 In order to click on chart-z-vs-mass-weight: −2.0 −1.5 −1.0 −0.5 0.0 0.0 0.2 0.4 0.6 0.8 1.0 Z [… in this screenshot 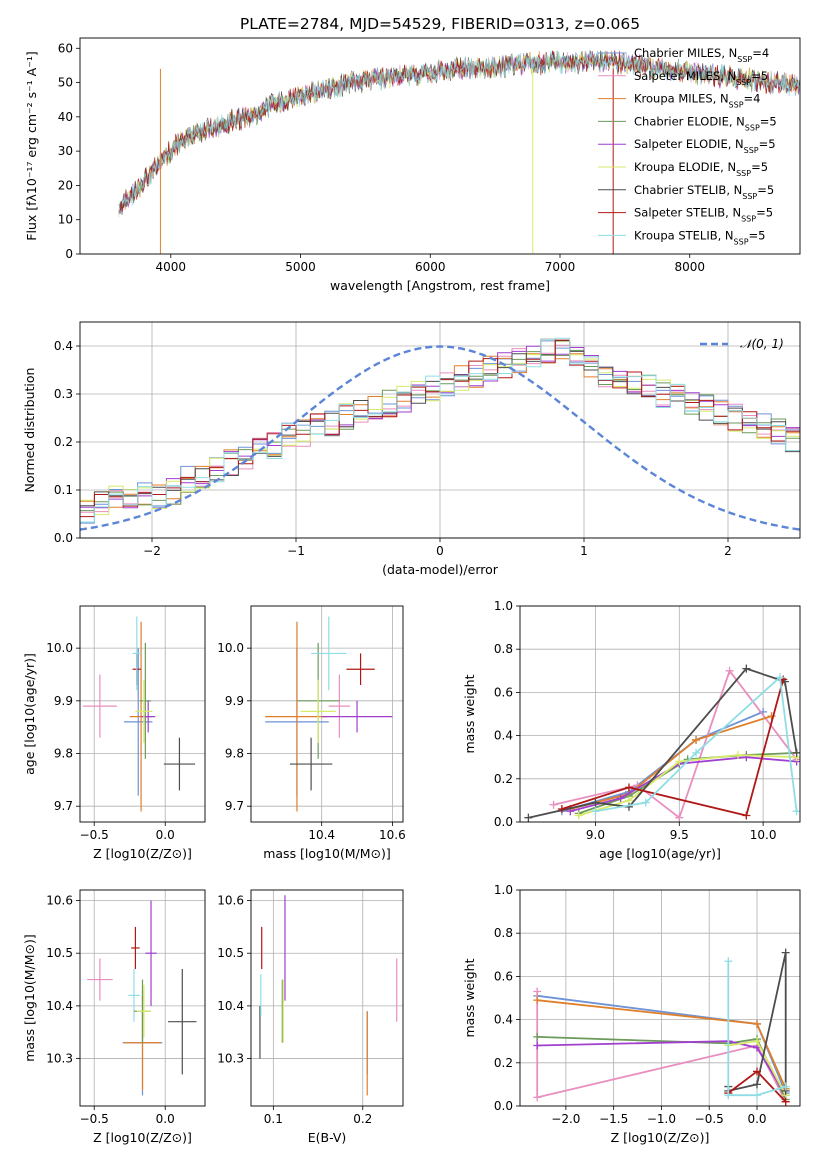, I will do `click(631, 1014)`.